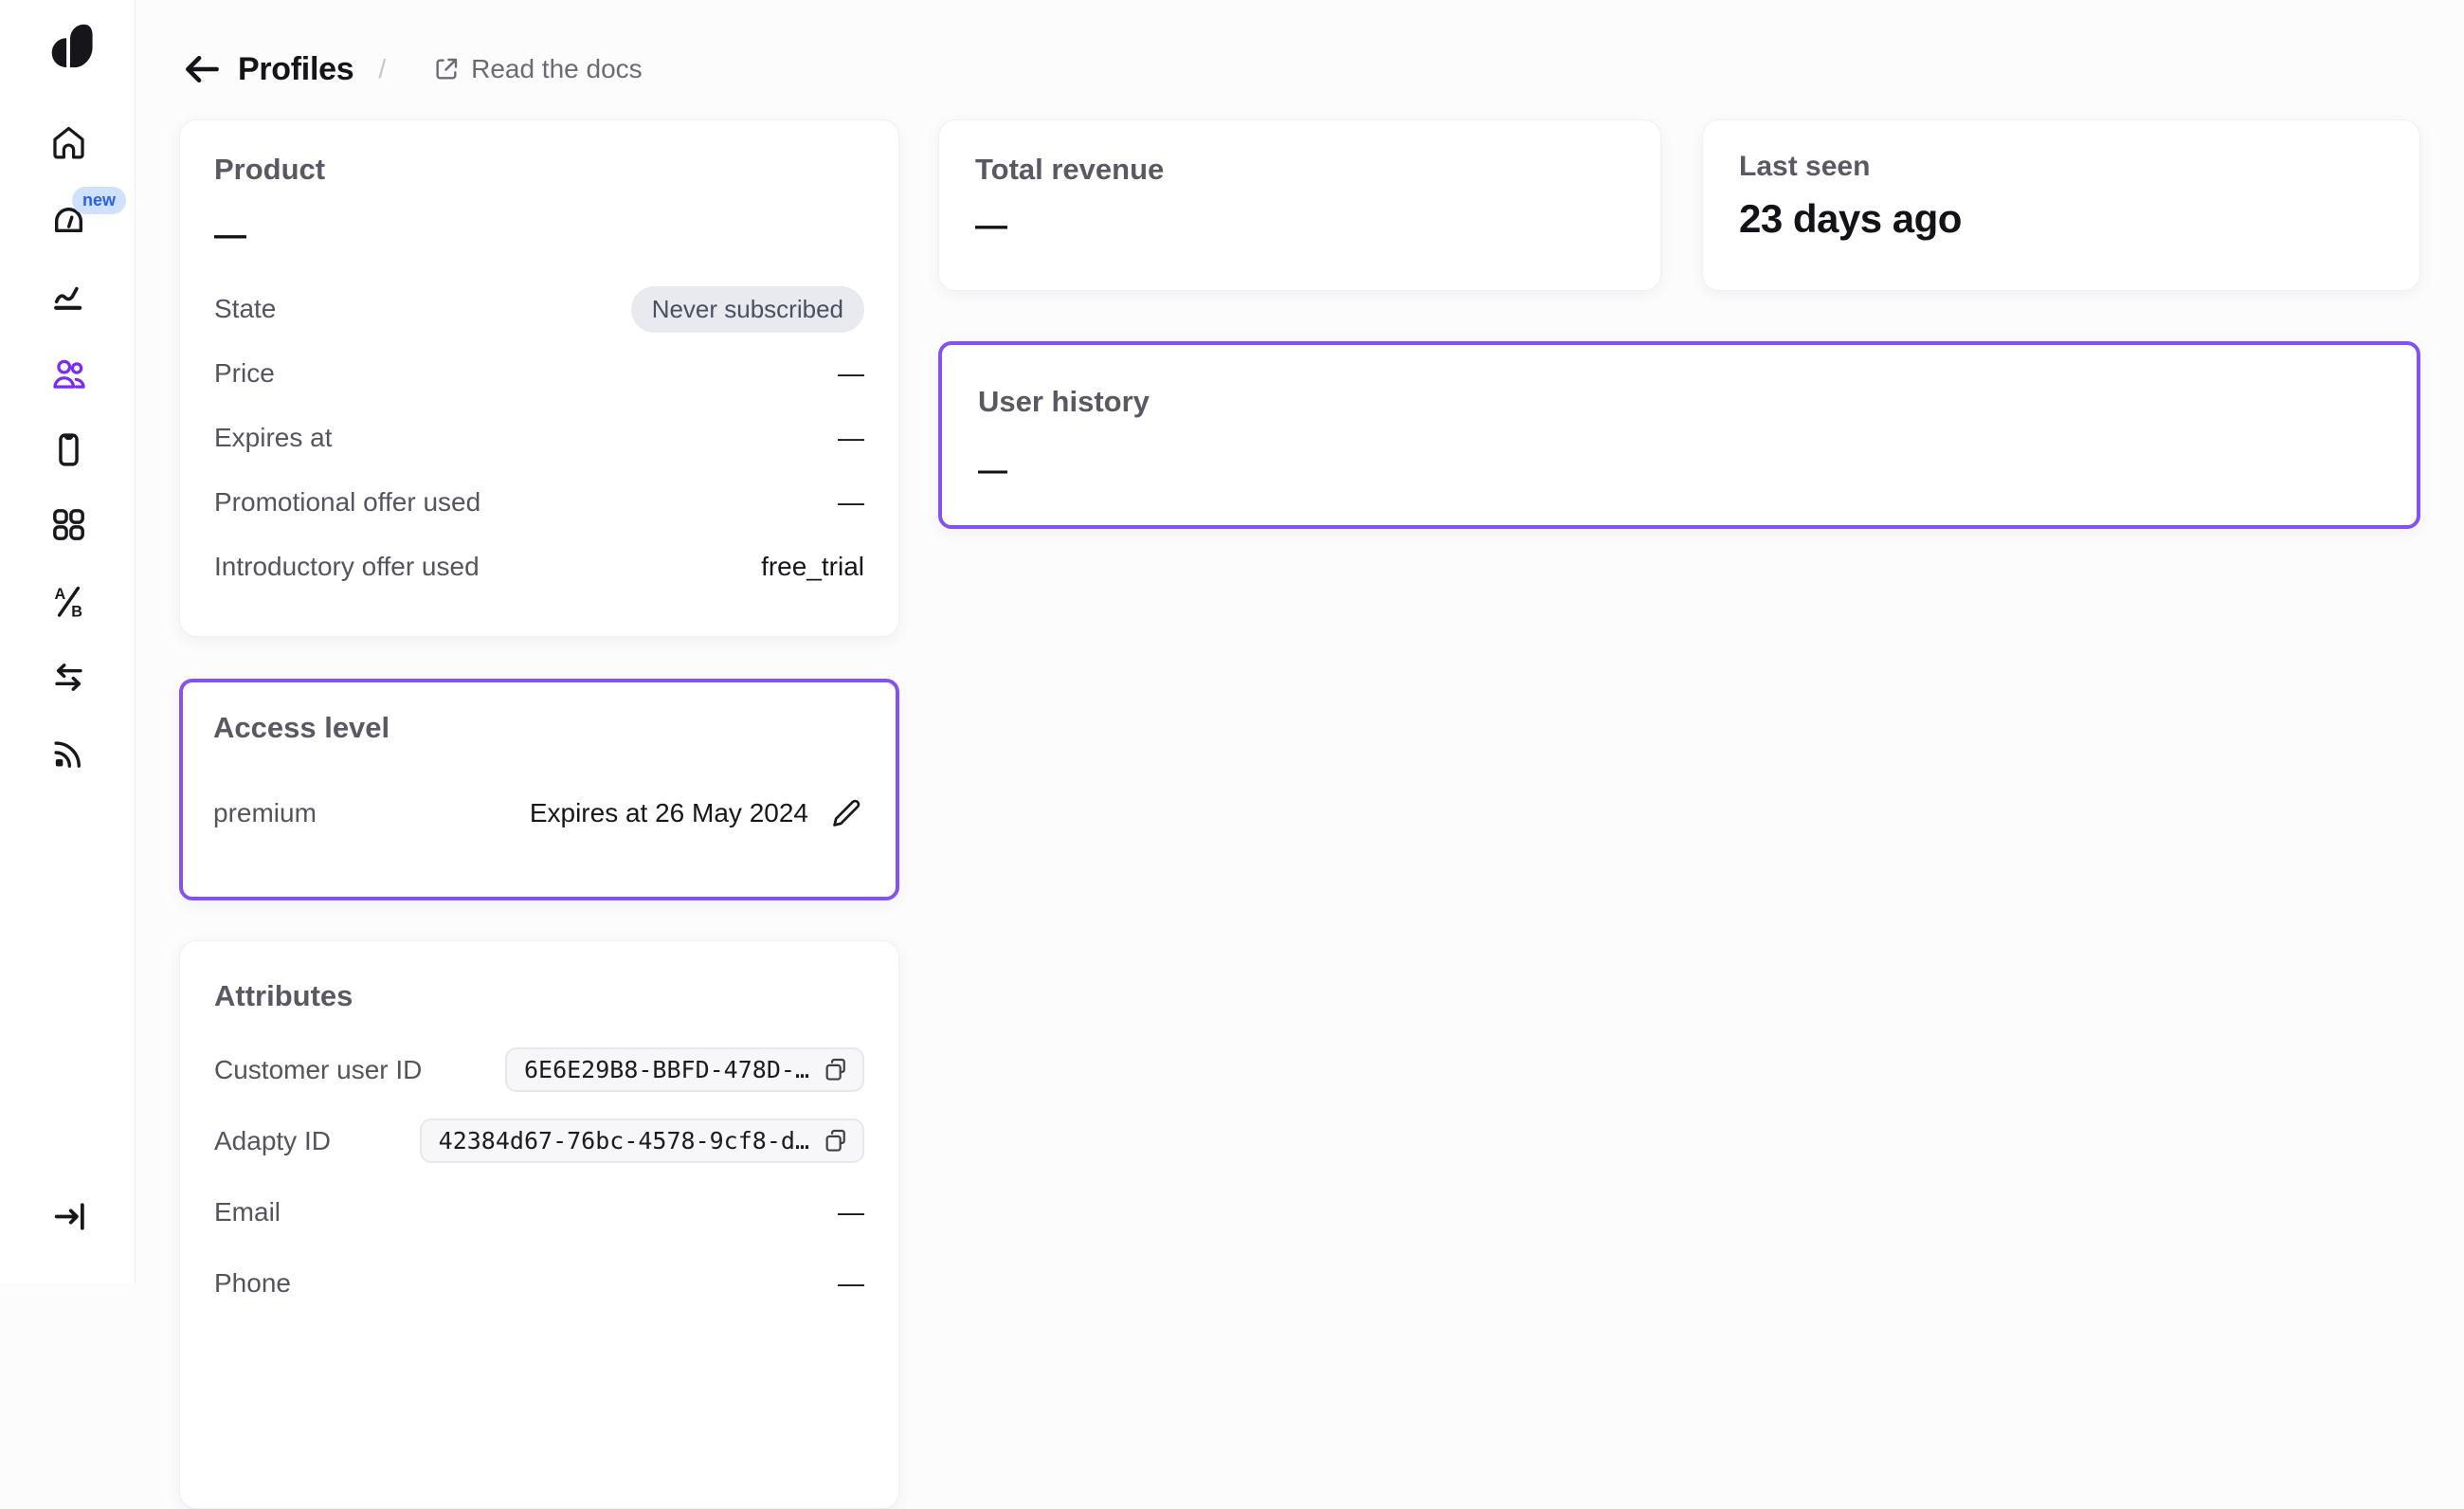 Image resolution: width=2464 pixels, height=1509 pixels. What do you see at coordinates (411, 69) in the screenshot?
I see `page-header: Profiles / Read the docs` at bounding box center [411, 69].